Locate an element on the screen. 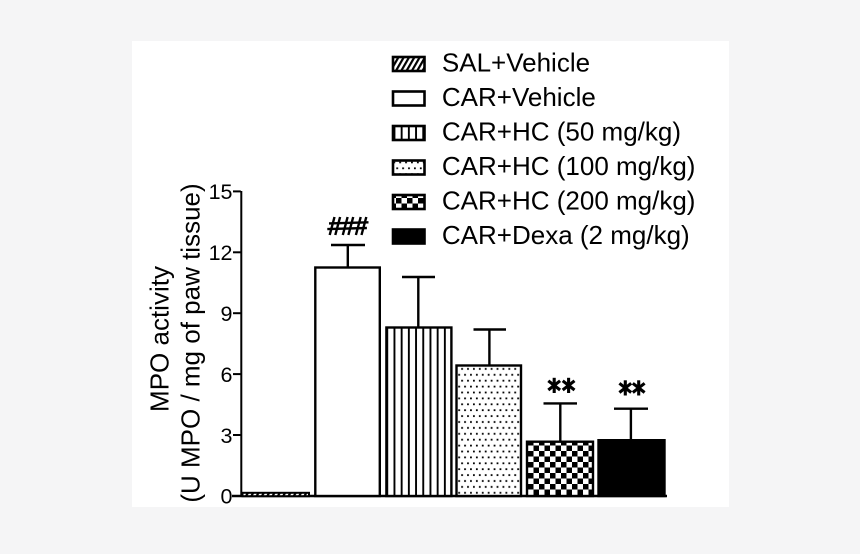  svg-text: MPO activity is located at coordinates (159, 339).